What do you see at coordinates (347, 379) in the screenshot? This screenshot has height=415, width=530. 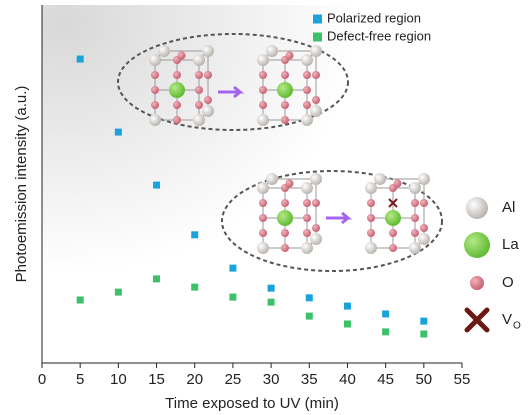 I see `x-tick-label: 40` at bounding box center [347, 379].